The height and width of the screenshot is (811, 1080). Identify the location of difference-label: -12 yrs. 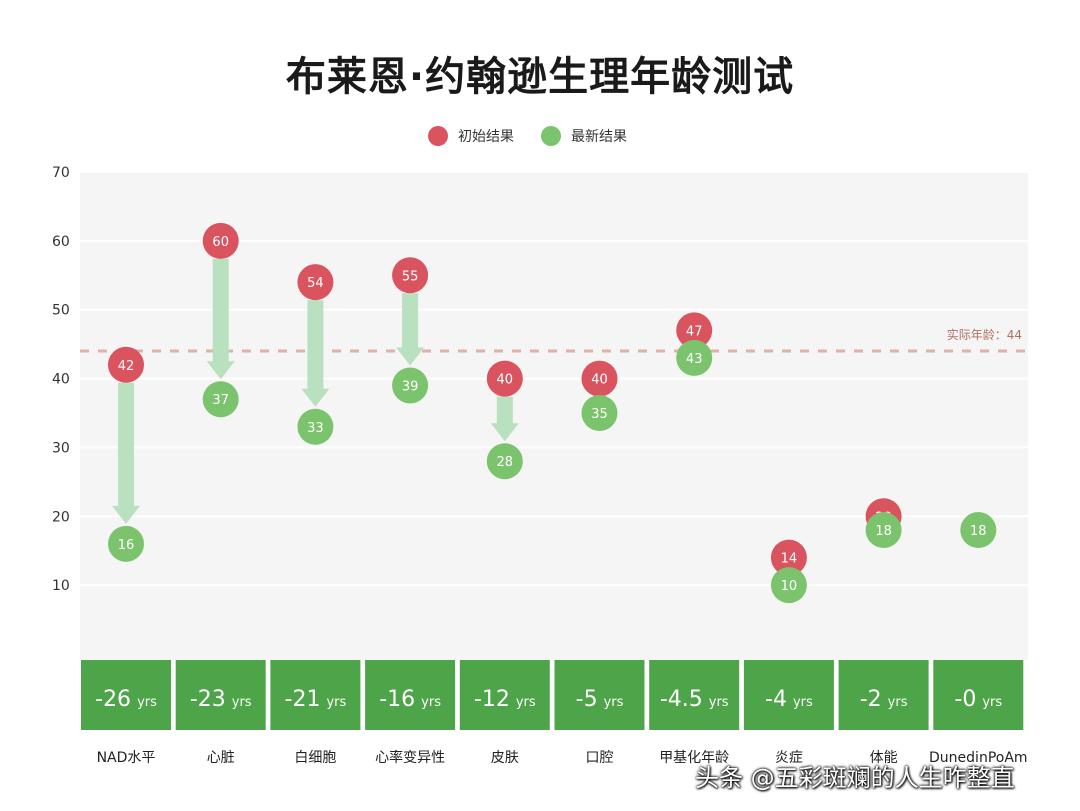
(505, 699).